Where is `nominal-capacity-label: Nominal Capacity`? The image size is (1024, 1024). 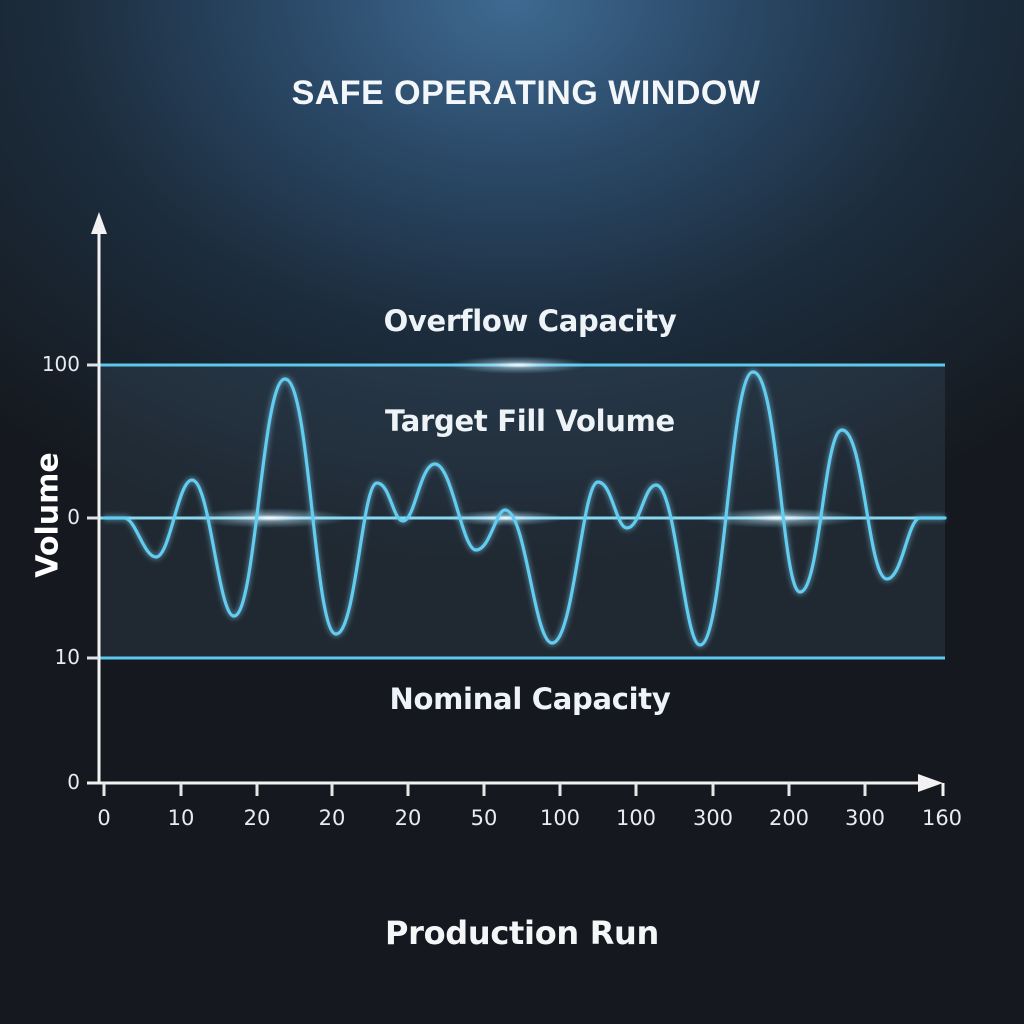 nominal-capacity-label: Nominal Capacity is located at coordinates (530, 699).